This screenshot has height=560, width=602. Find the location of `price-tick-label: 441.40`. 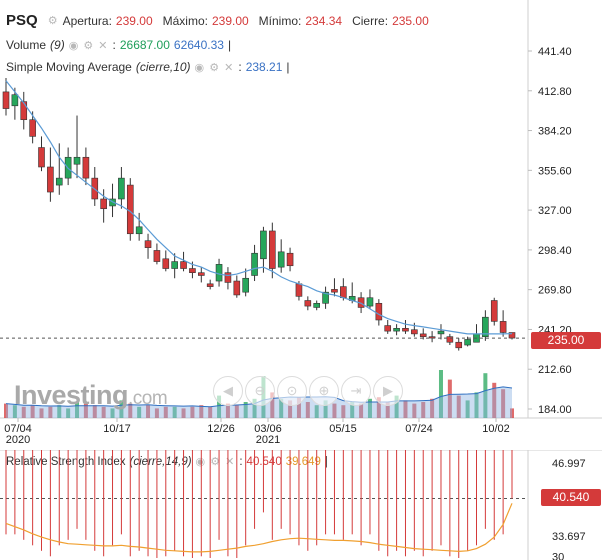

price-tick-label: 441.40 is located at coordinates (555, 52).